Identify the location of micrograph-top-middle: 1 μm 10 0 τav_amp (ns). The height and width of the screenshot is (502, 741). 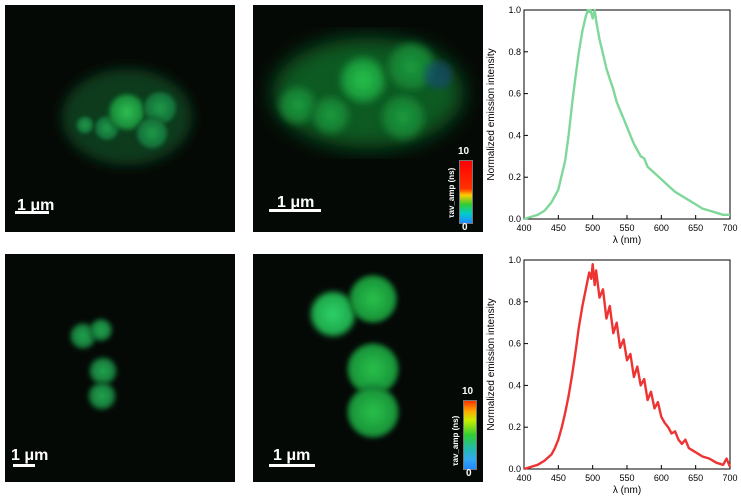
(368, 118).